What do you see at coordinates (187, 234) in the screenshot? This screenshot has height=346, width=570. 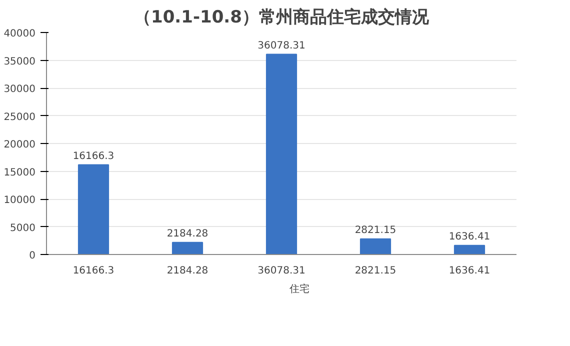 I see `data-label: 2184.28` at bounding box center [187, 234].